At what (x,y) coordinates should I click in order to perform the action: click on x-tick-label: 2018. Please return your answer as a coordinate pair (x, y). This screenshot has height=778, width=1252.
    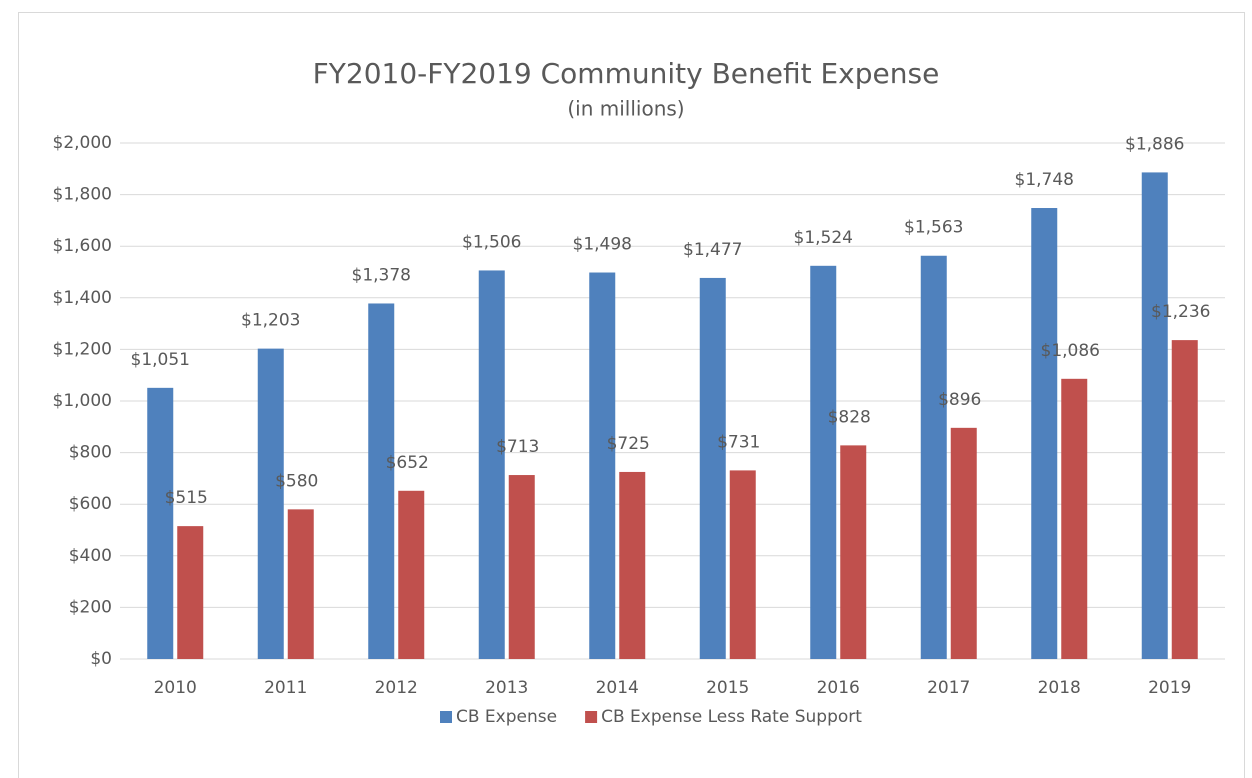
    Looking at the image, I should click on (1059, 688).